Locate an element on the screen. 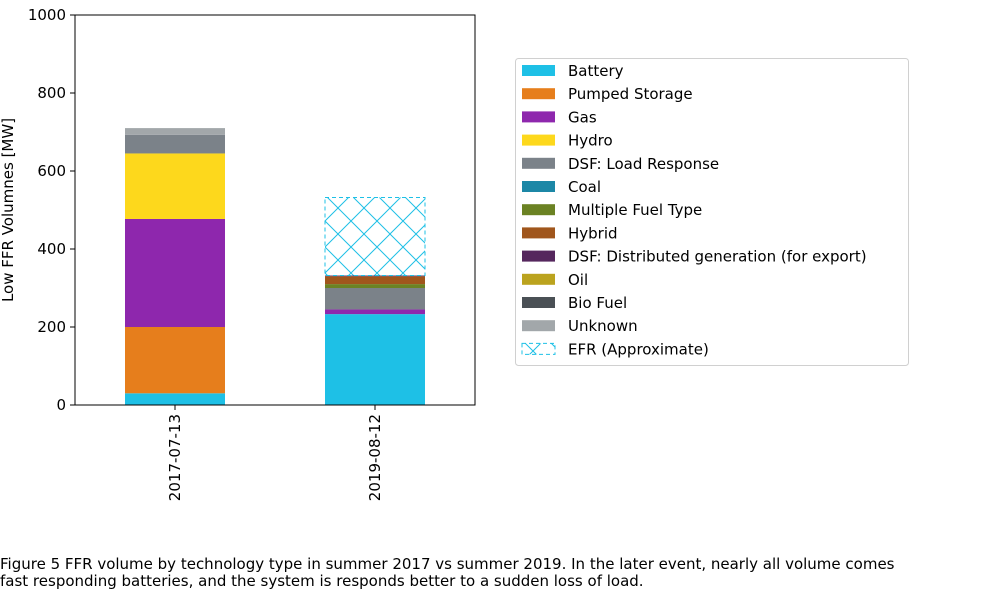  legend-label-oil: Oil is located at coordinates (578, 280).